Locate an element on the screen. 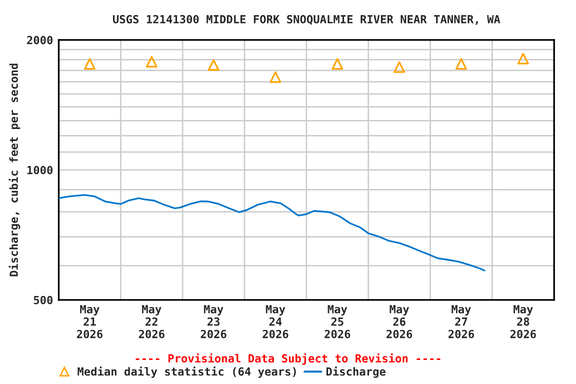 The width and height of the screenshot is (576, 384). chart-title: USGS 12141300 MIDDLE FORK SNOQUALMIE RIVER NEAR TANNER, WA is located at coordinates (306, 20).